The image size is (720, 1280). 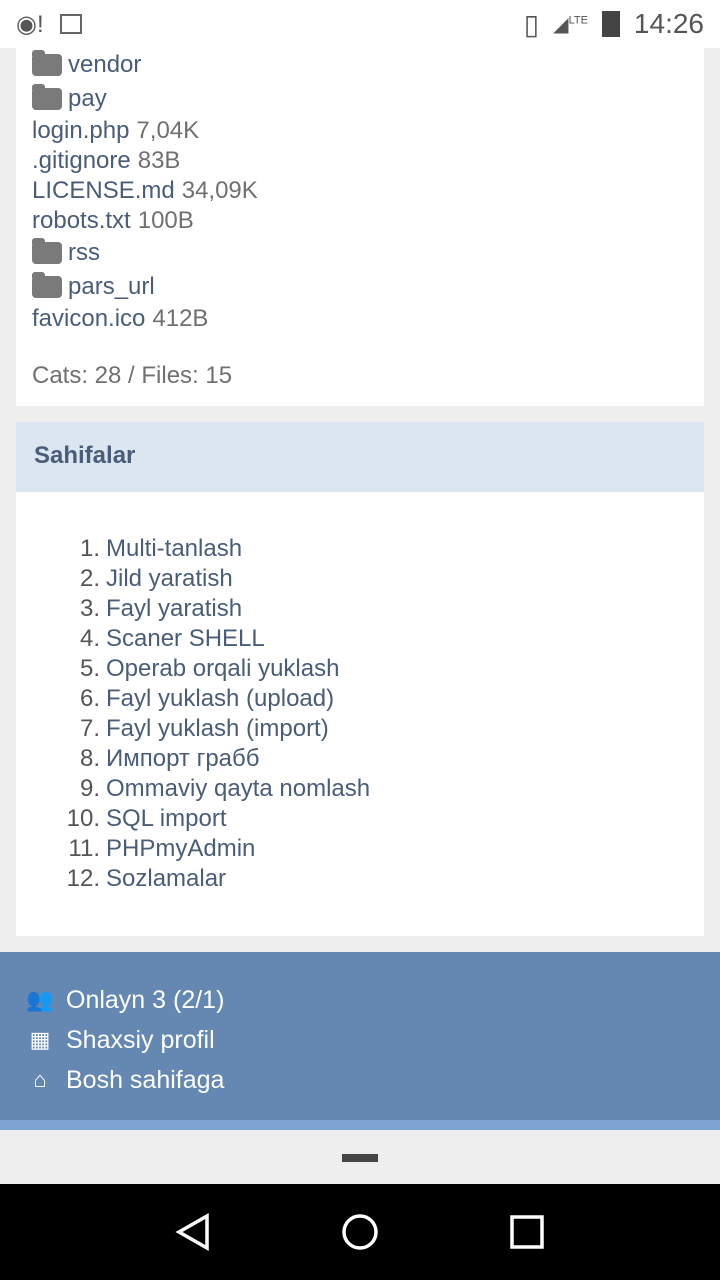 What do you see at coordinates (360, 65) in the screenshot?
I see `folder-item: vendor` at bounding box center [360, 65].